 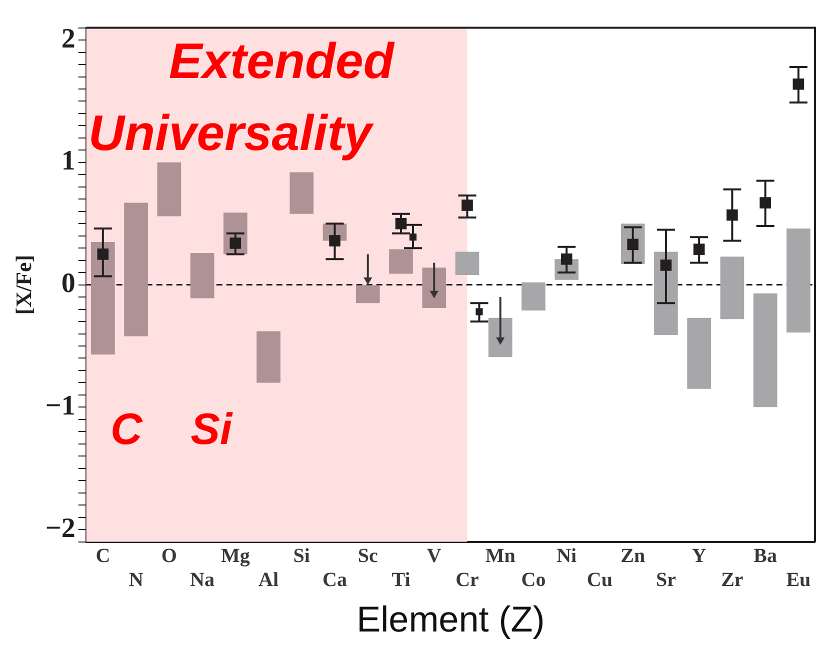 What do you see at coordinates (765, 555) in the screenshot?
I see `x-tick-label: Ba` at bounding box center [765, 555].